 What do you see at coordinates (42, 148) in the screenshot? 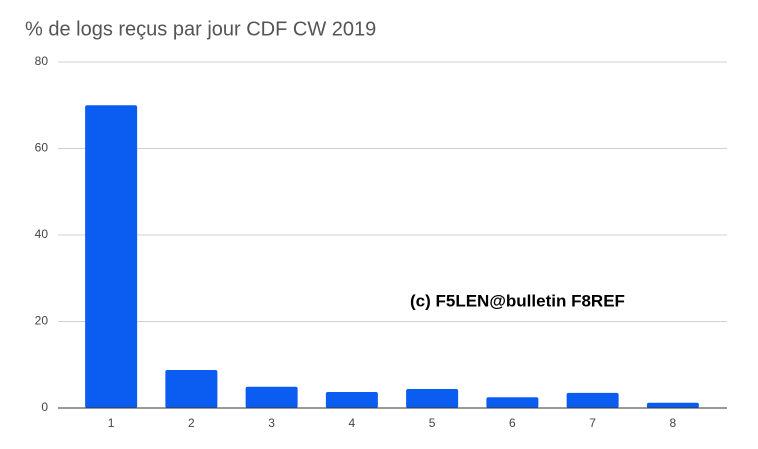
I see `y-tick-label: 60` at bounding box center [42, 148].